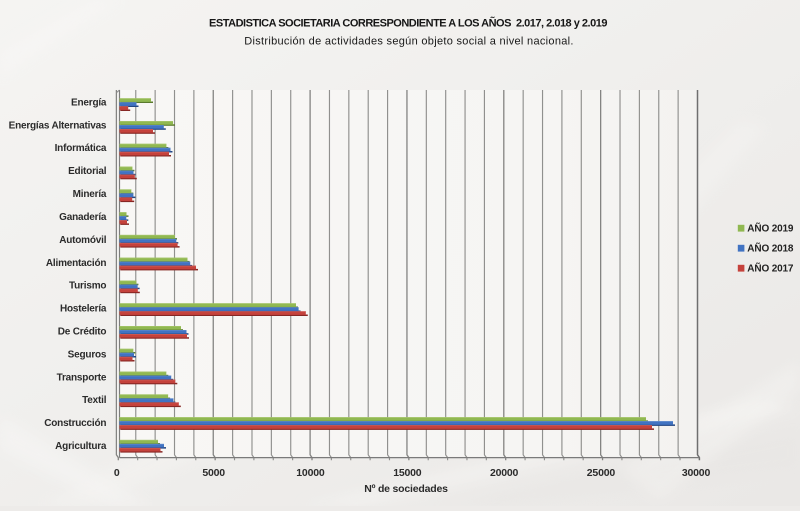 The height and width of the screenshot is (511, 800). What do you see at coordinates (81, 446) in the screenshot?
I see `svg-text: Agricultura` at bounding box center [81, 446].